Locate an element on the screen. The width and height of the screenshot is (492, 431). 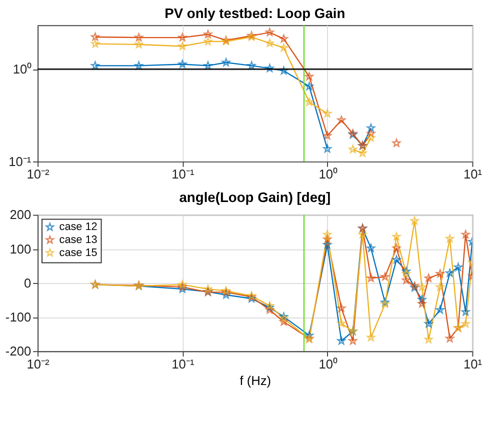
y-tick-label: 0 is located at coordinates (28, 282).